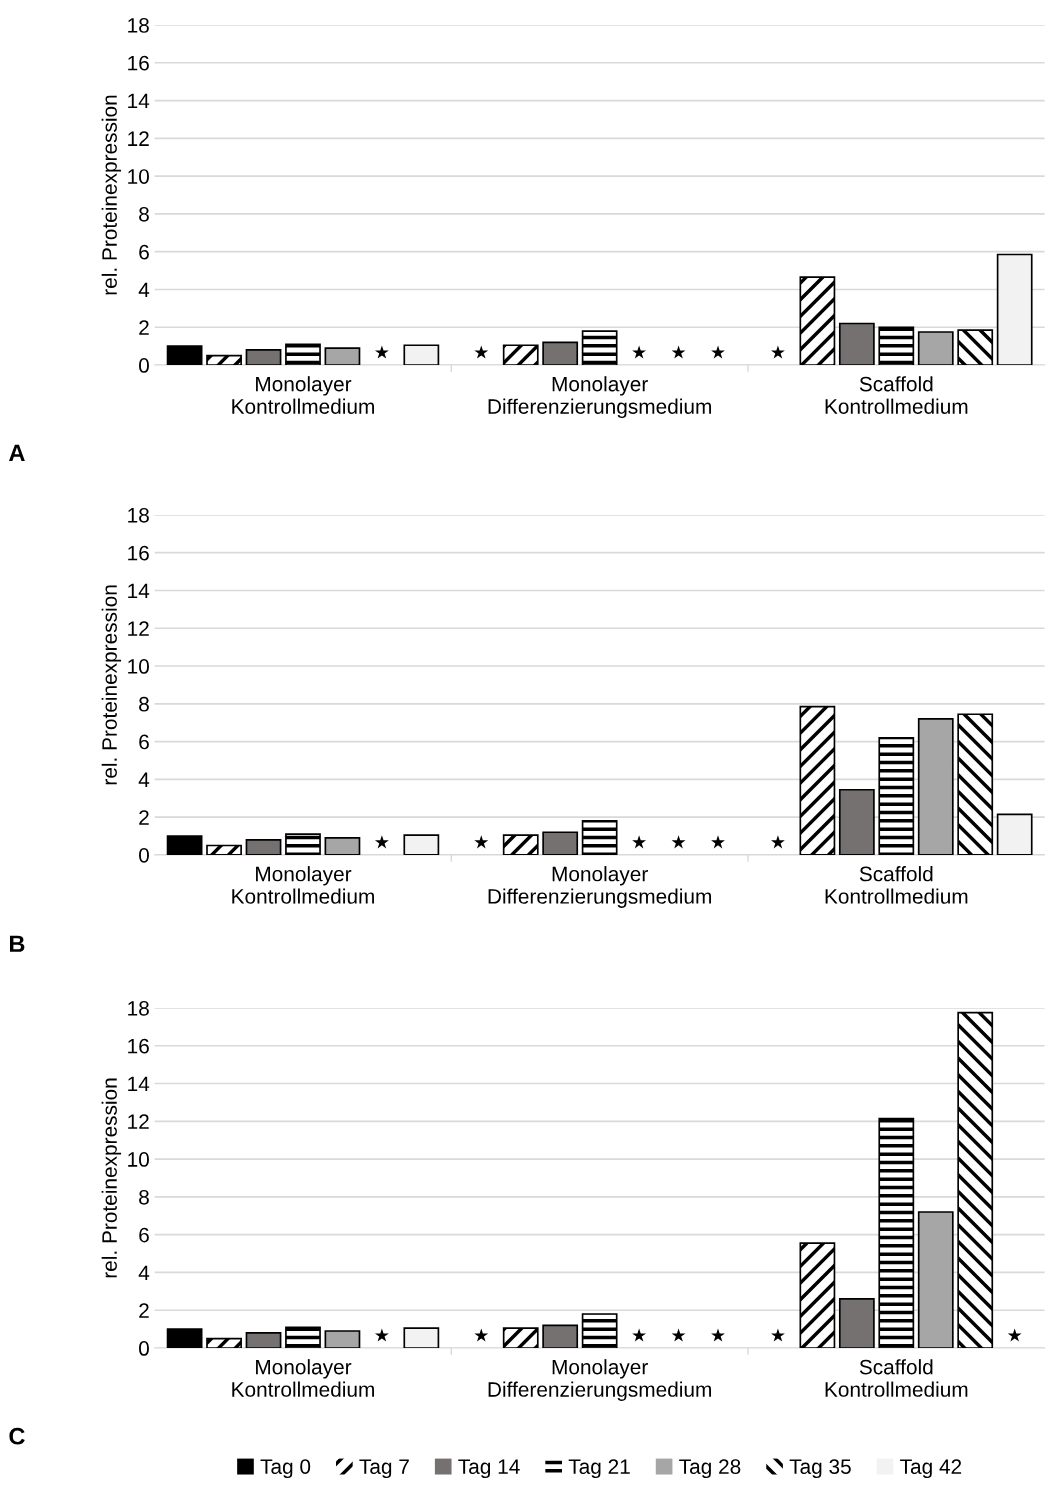 This screenshot has width=1052, height=1506. Describe the element at coordinates (599, 1469) in the screenshot. I see `legend-label: Tag 21` at that location.